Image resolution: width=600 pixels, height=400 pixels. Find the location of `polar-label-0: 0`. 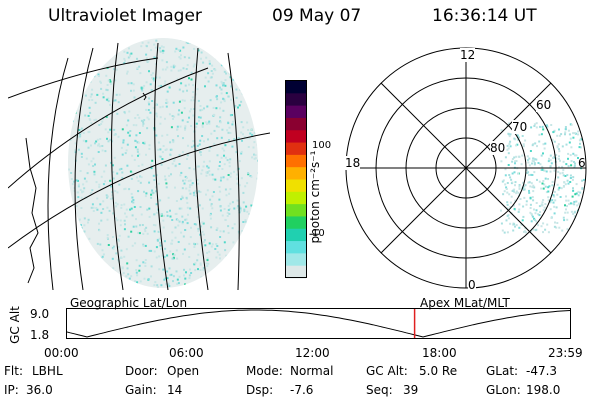

polar-label-0: 0 is located at coordinates (472, 285).